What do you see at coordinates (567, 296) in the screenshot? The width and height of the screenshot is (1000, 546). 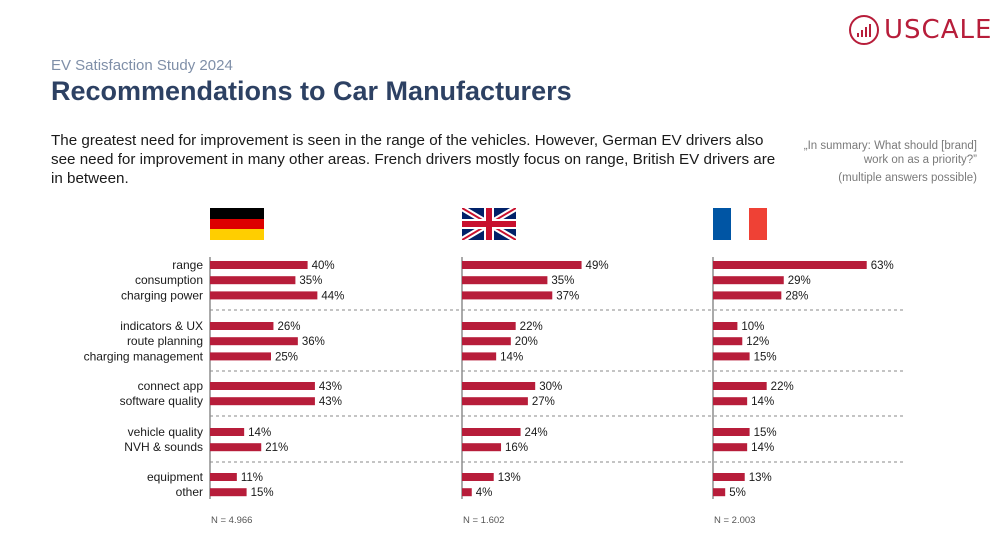 I see `value-label-uk: 37%` at bounding box center [567, 296].